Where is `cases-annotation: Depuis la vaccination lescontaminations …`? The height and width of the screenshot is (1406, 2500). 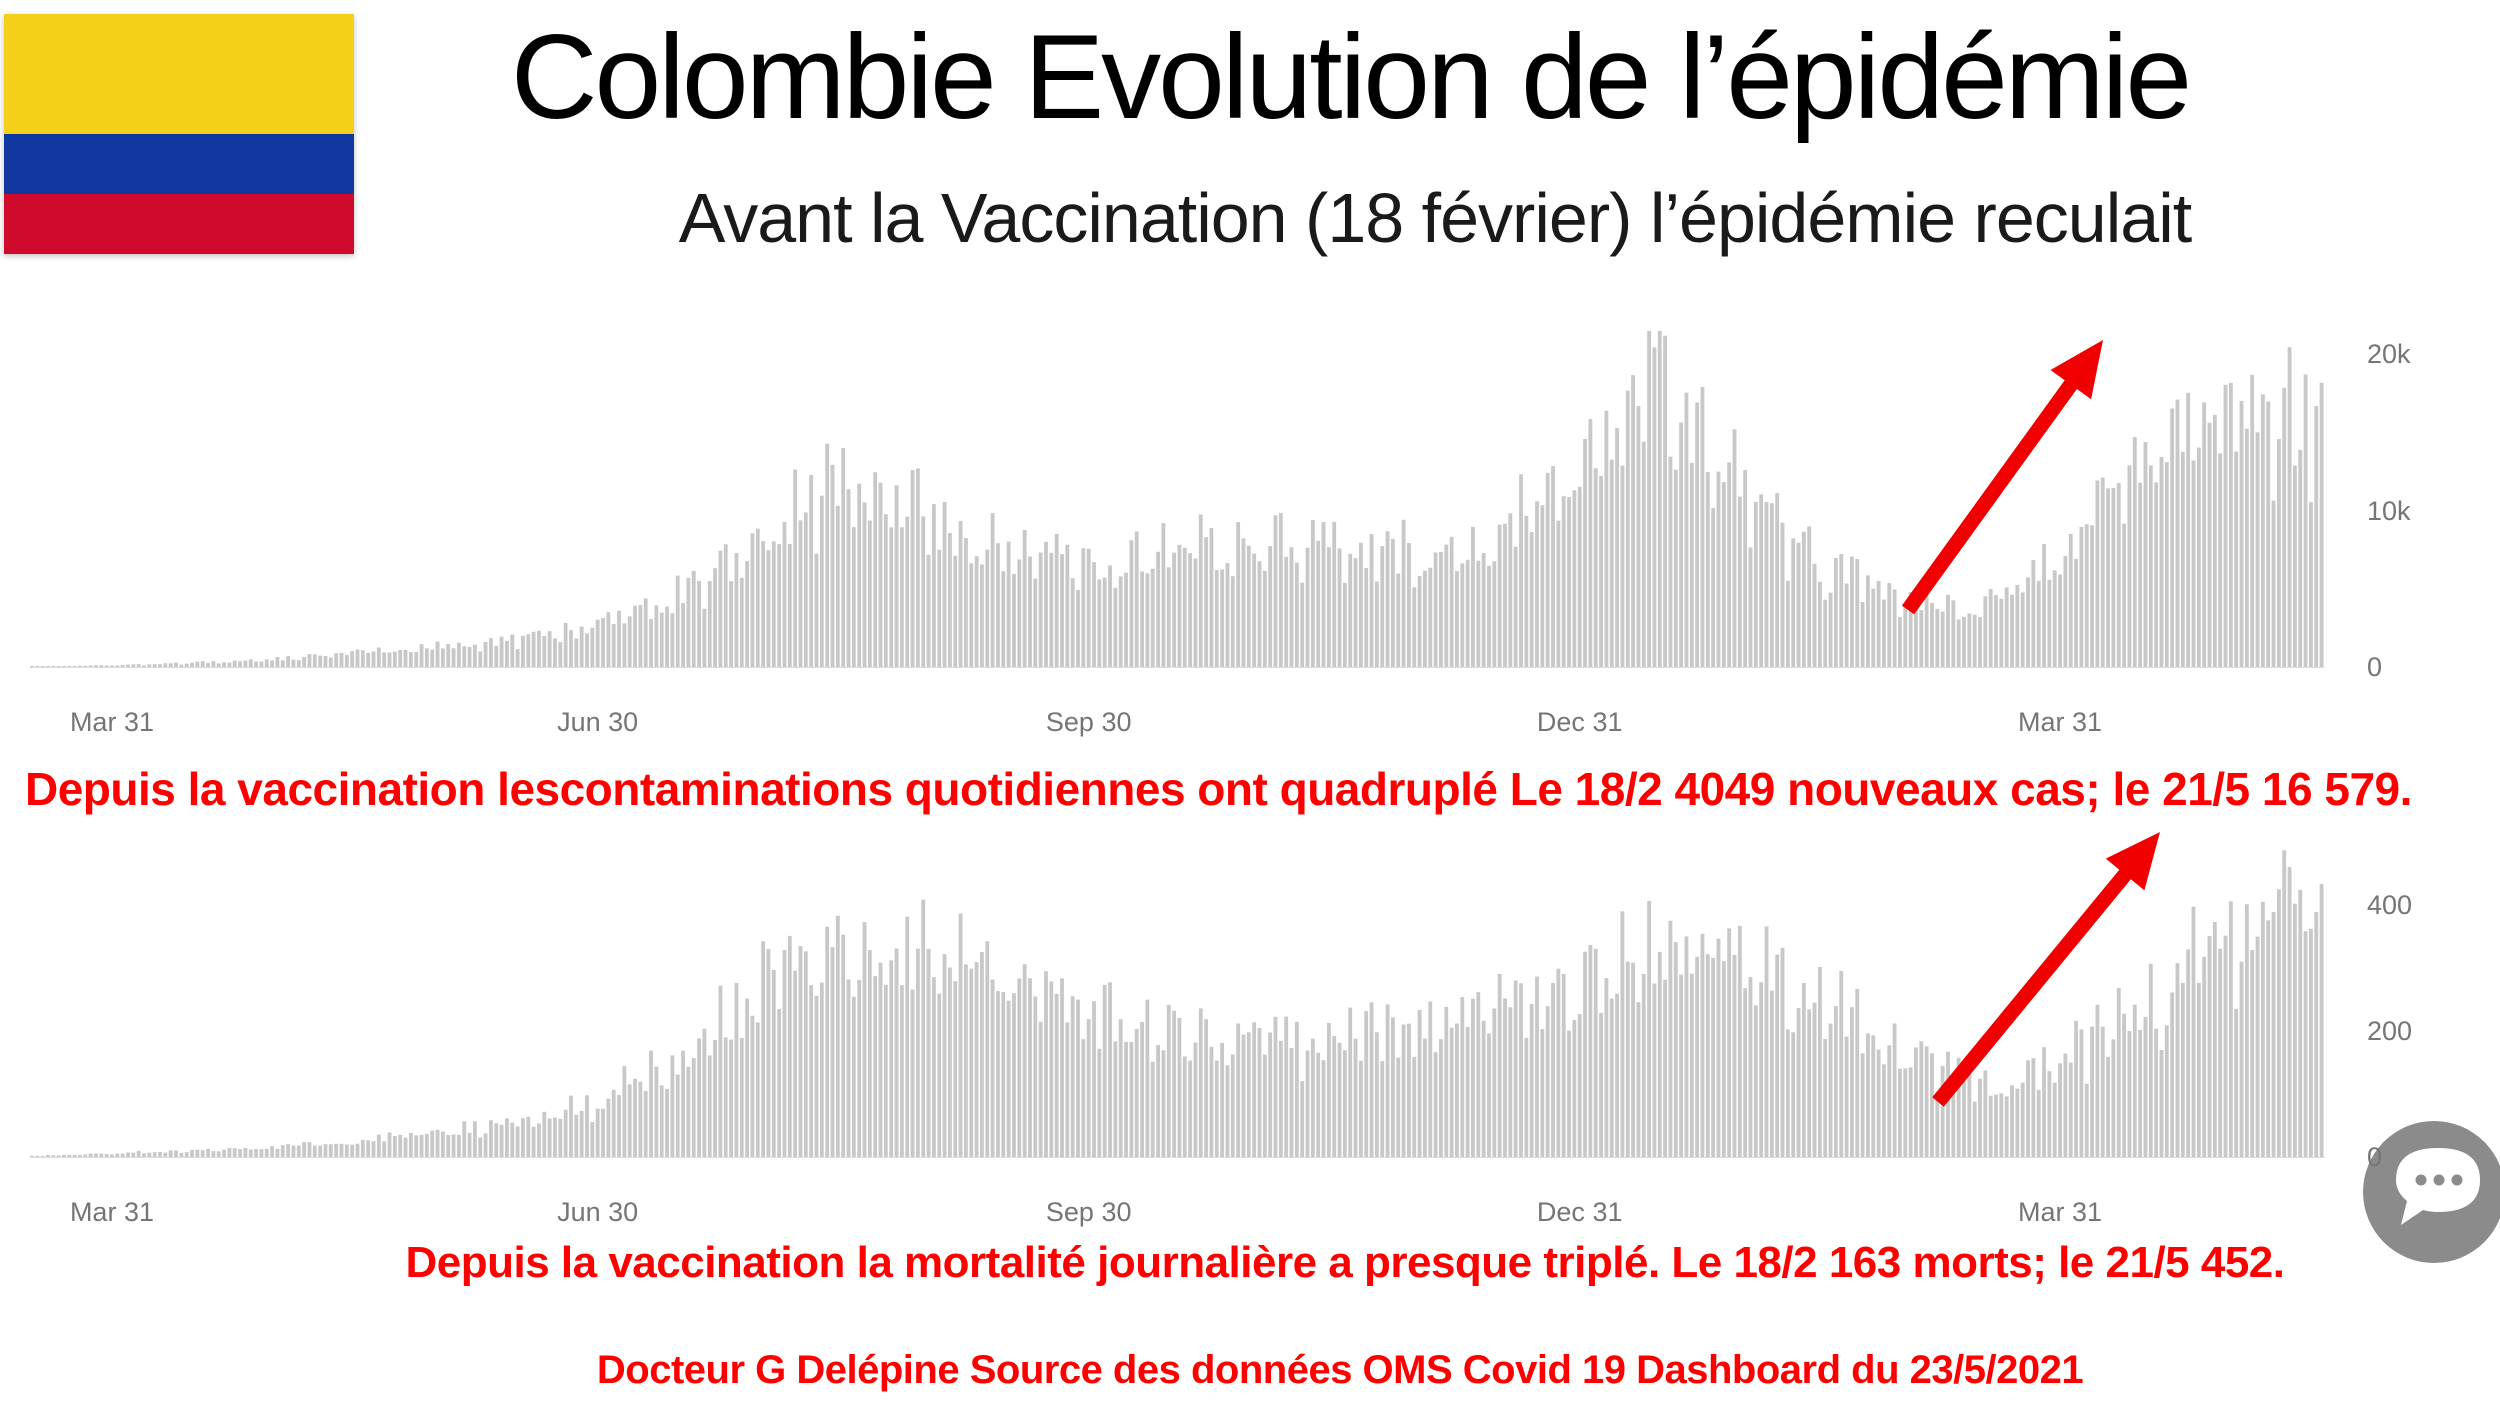 cases-annotation: Depuis la vaccination lescontaminations … is located at coordinates (1218, 789).